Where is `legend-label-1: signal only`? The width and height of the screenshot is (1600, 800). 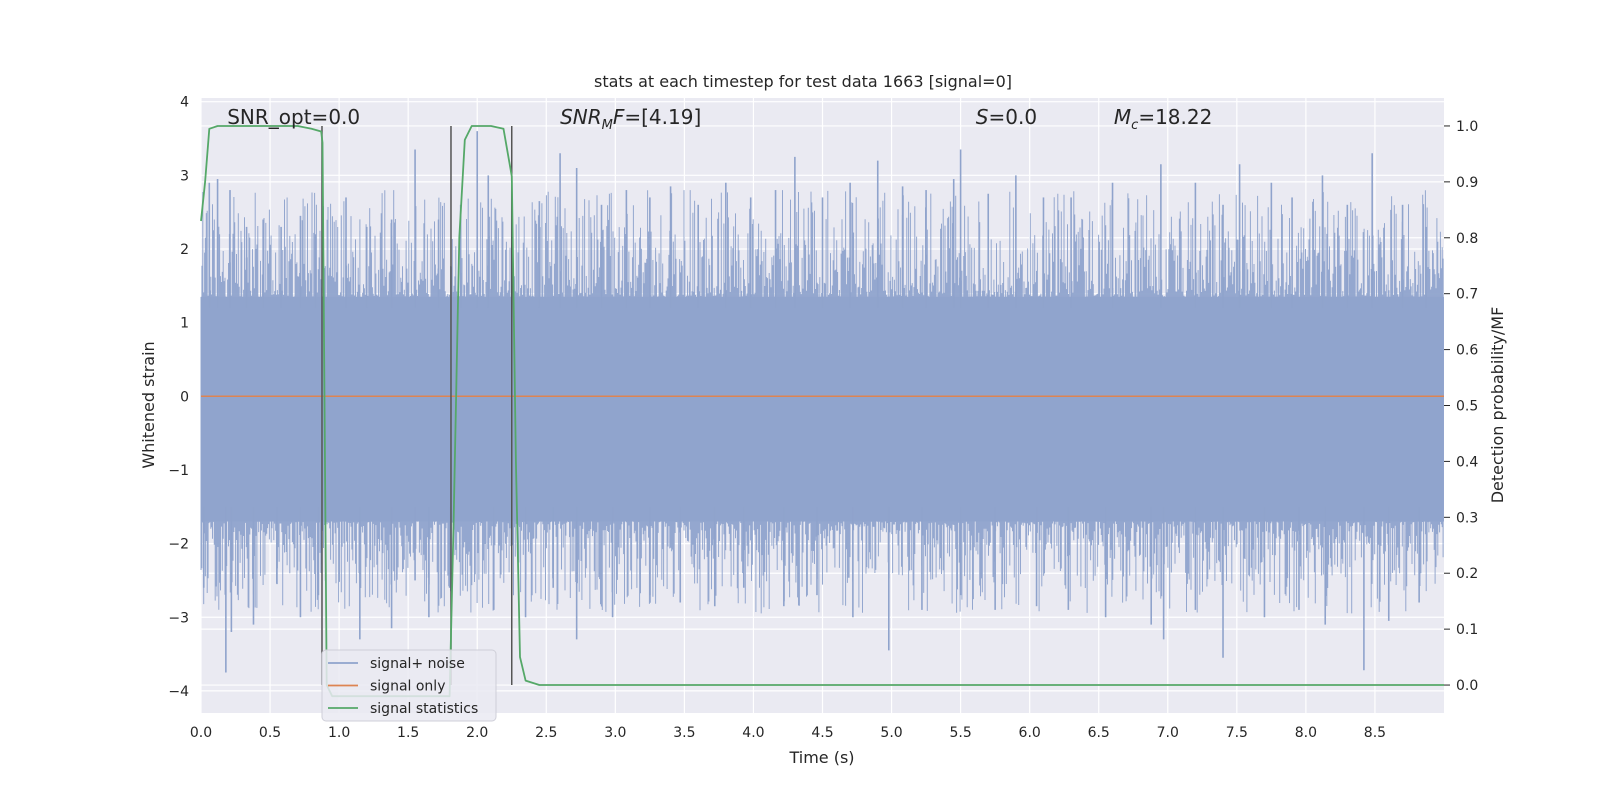 legend-label-1: signal only is located at coordinates (407, 687).